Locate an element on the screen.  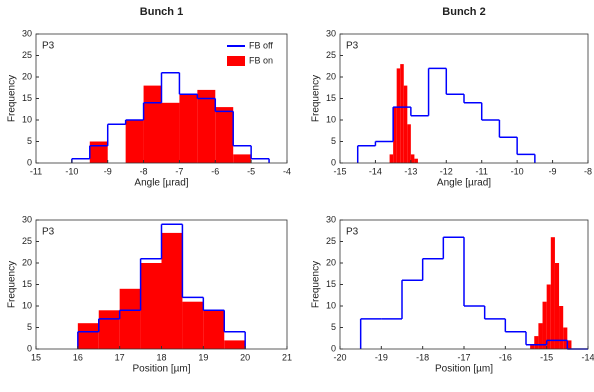
panel-title: Bunch 1 is located at coordinates (161, 12).